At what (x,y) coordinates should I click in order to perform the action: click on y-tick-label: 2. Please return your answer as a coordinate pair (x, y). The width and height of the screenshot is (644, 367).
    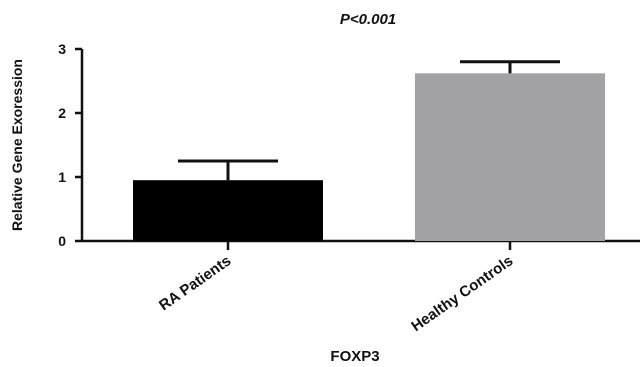
    Looking at the image, I should click on (62, 113).